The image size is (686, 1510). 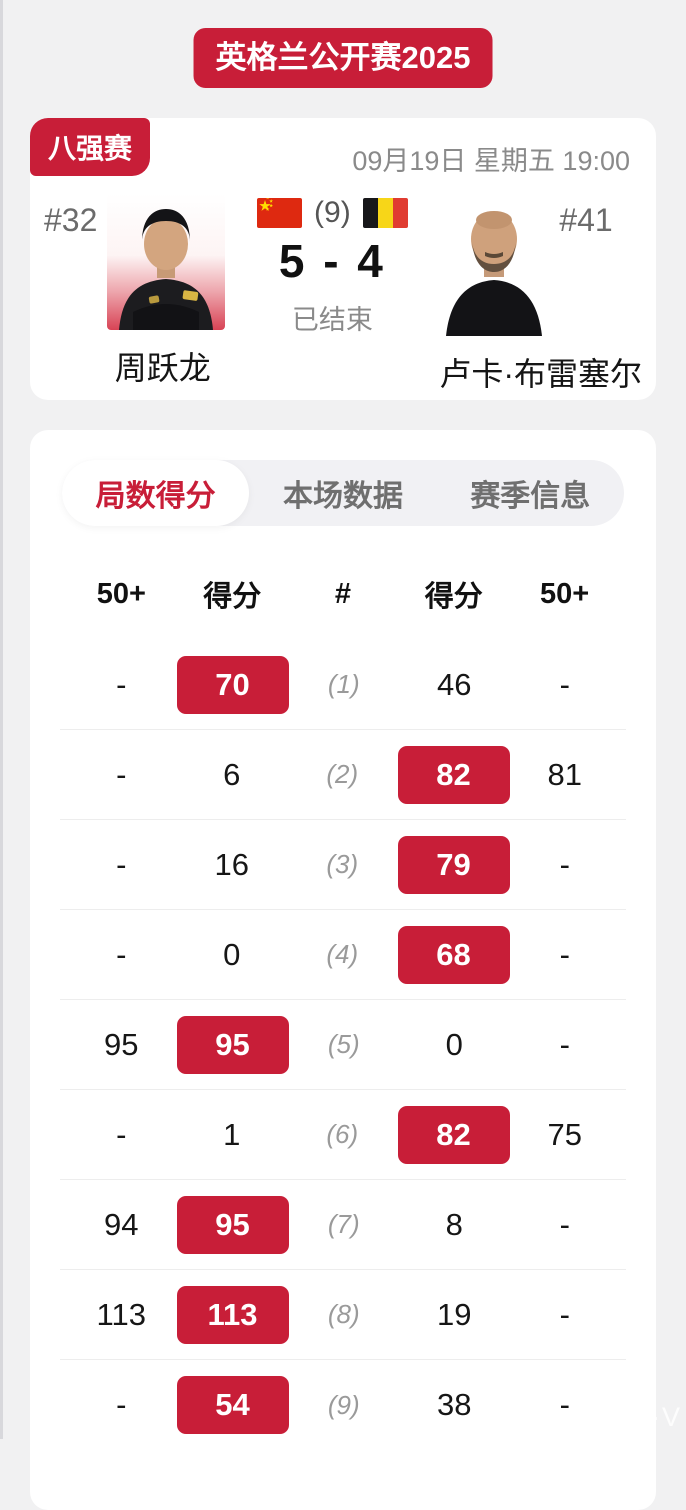 I want to click on player1-avatar, so click(x=166, y=264).